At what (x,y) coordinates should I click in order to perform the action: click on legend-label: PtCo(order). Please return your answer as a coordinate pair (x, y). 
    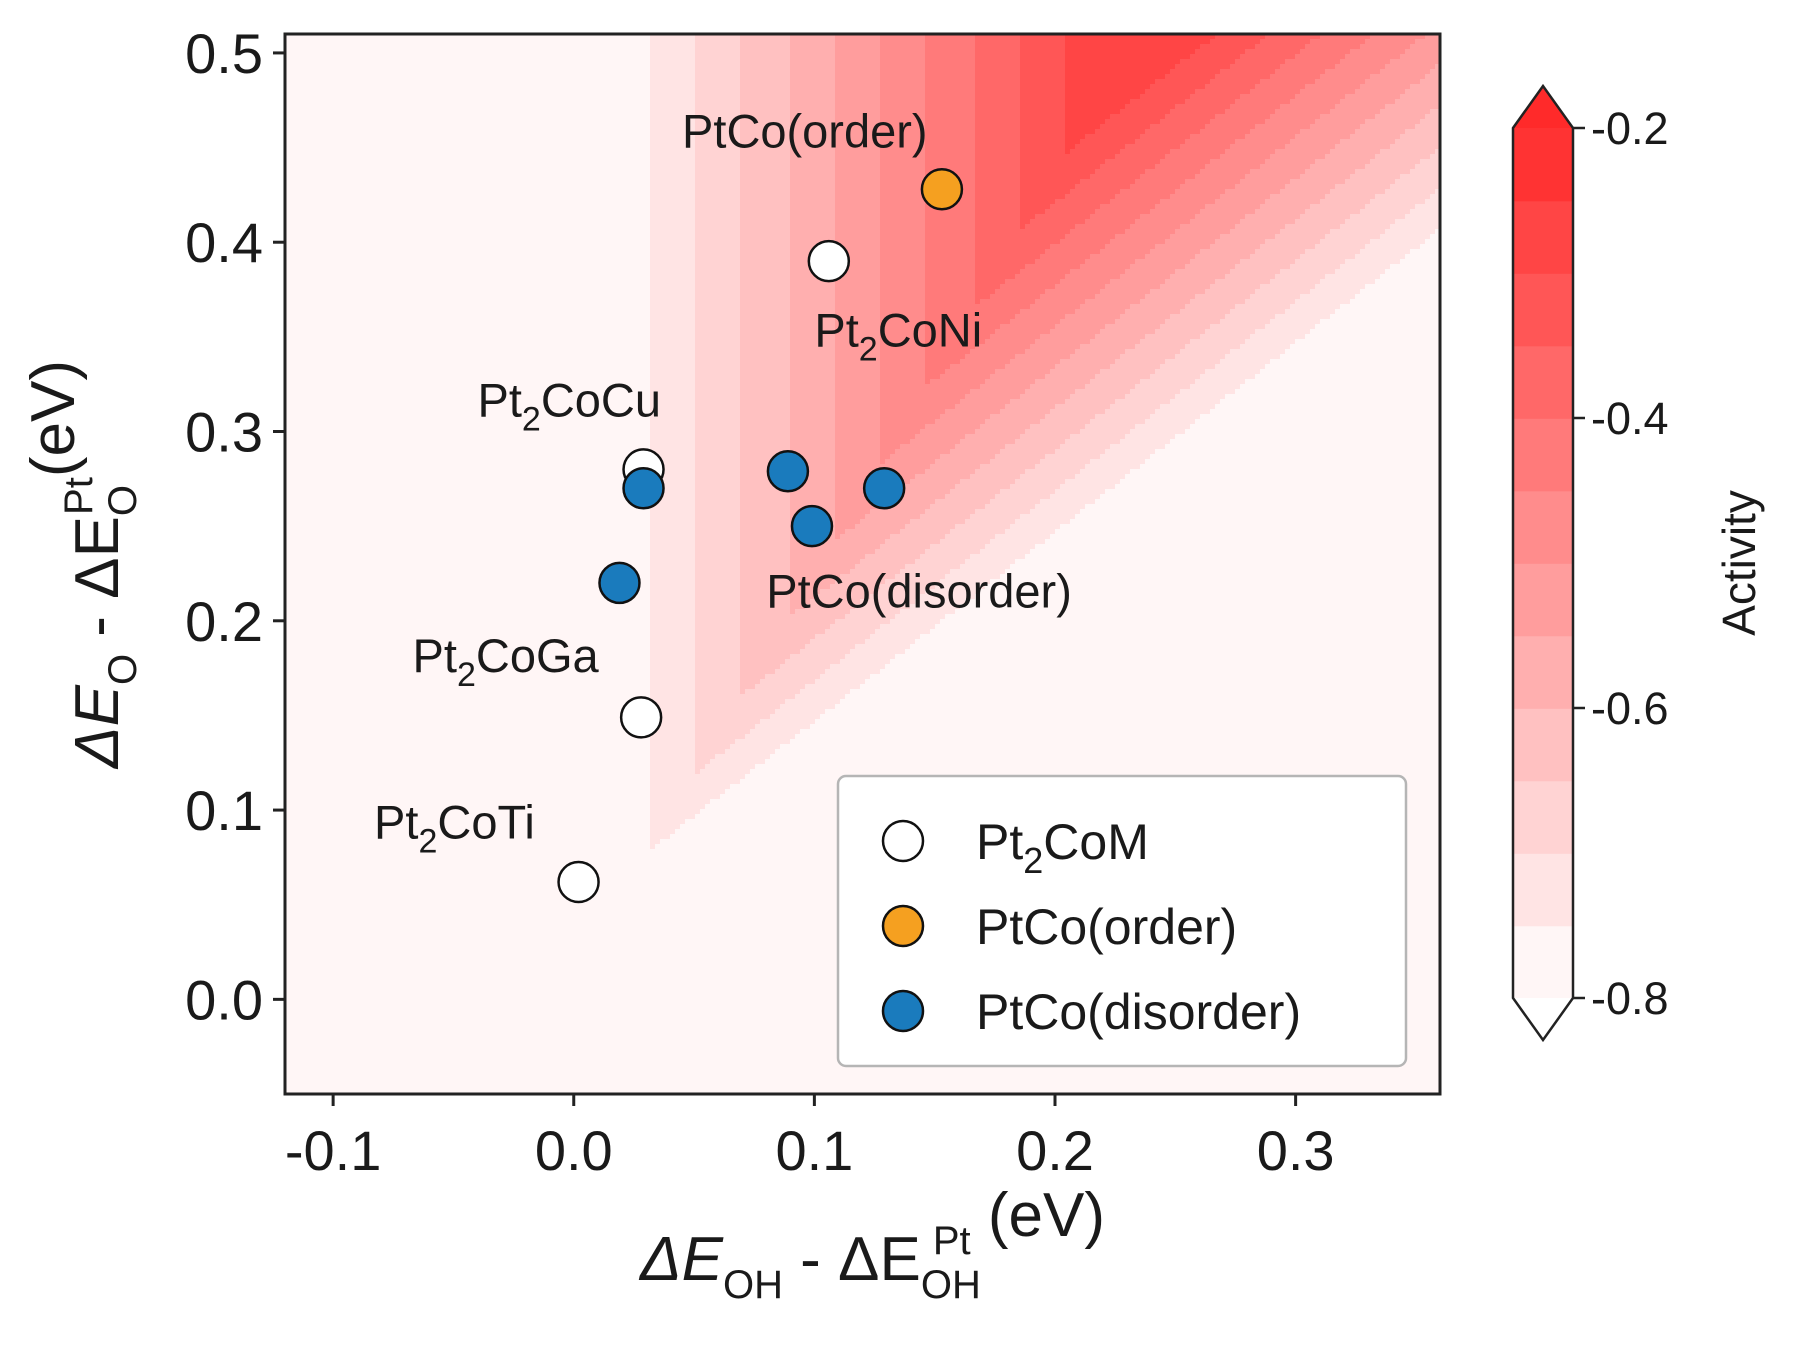
    Looking at the image, I should click on (1106, 927).